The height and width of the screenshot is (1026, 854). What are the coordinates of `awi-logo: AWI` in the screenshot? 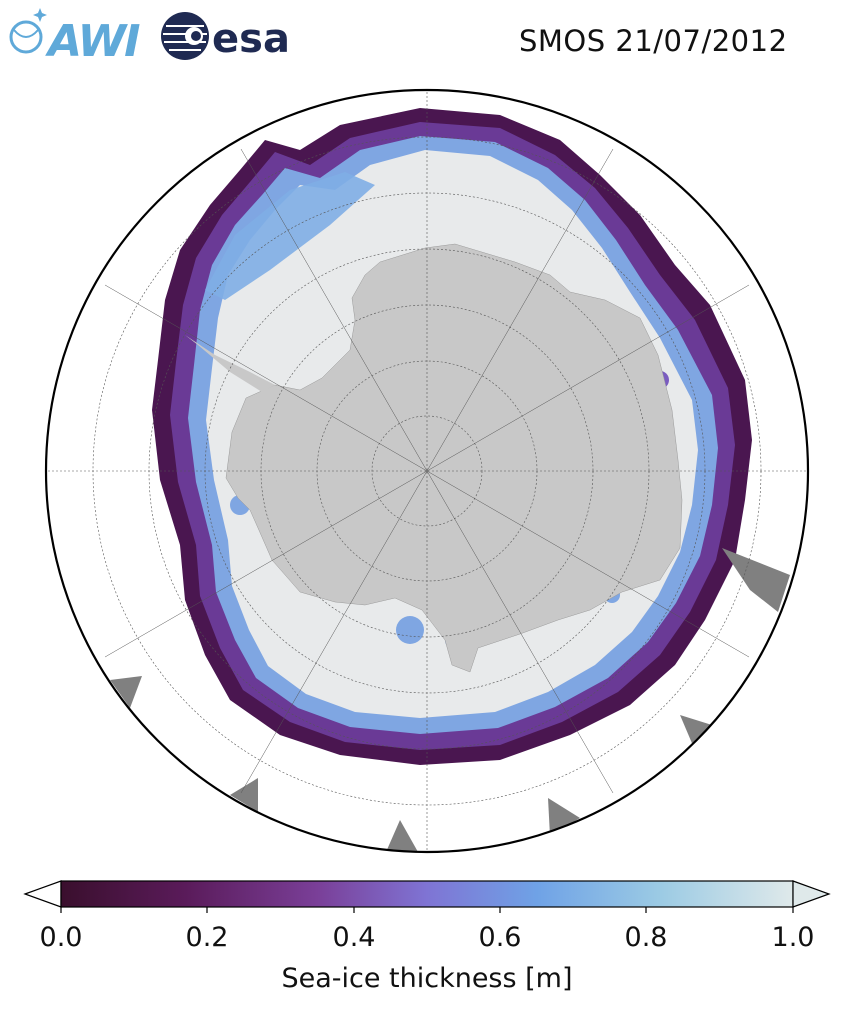 It's located at (75, 37).